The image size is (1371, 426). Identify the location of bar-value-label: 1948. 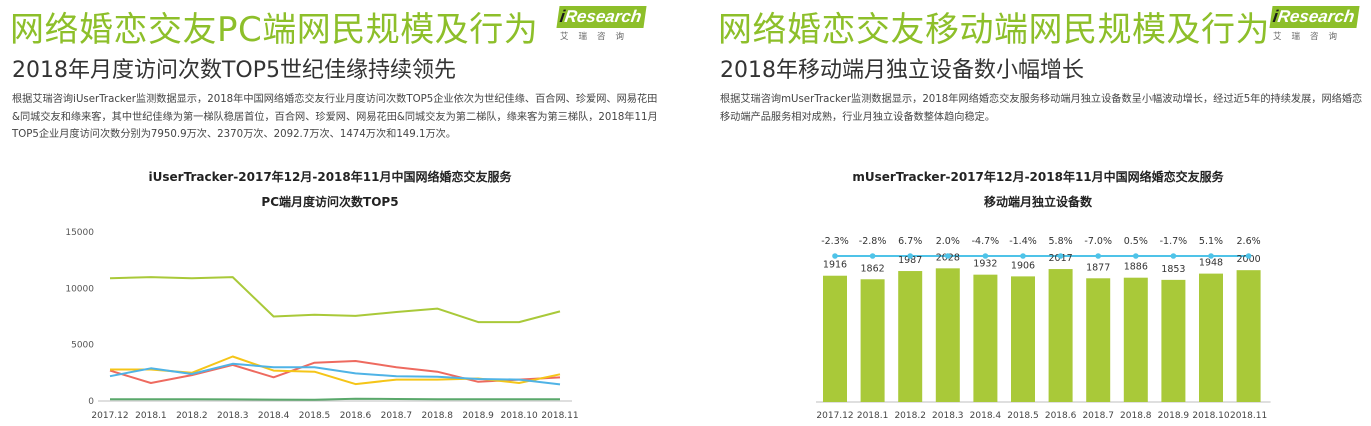
(1211, 263).